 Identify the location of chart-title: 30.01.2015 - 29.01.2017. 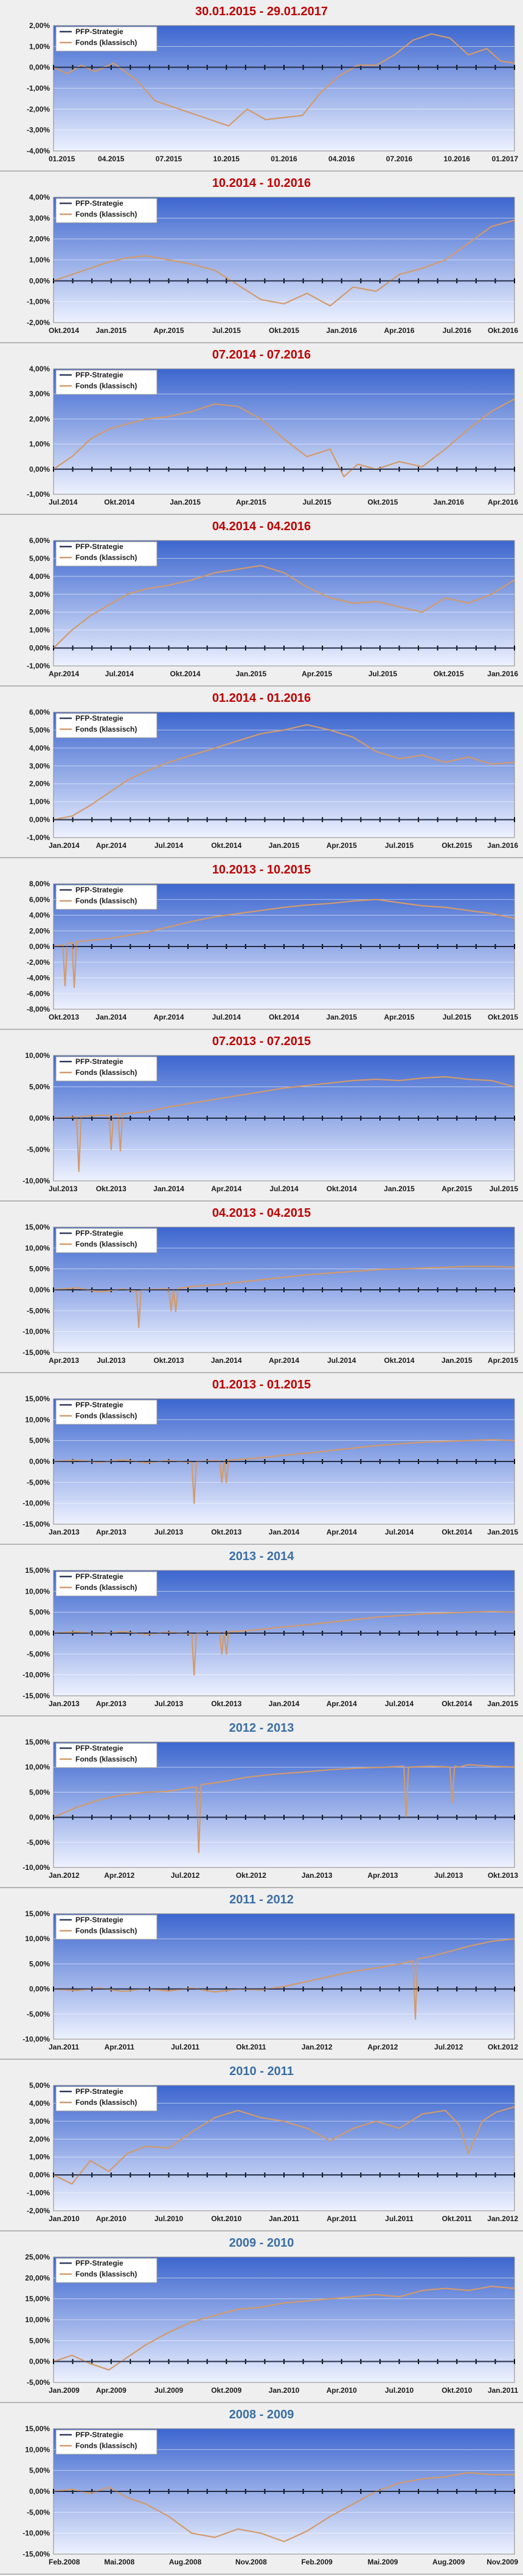
(261, 11).